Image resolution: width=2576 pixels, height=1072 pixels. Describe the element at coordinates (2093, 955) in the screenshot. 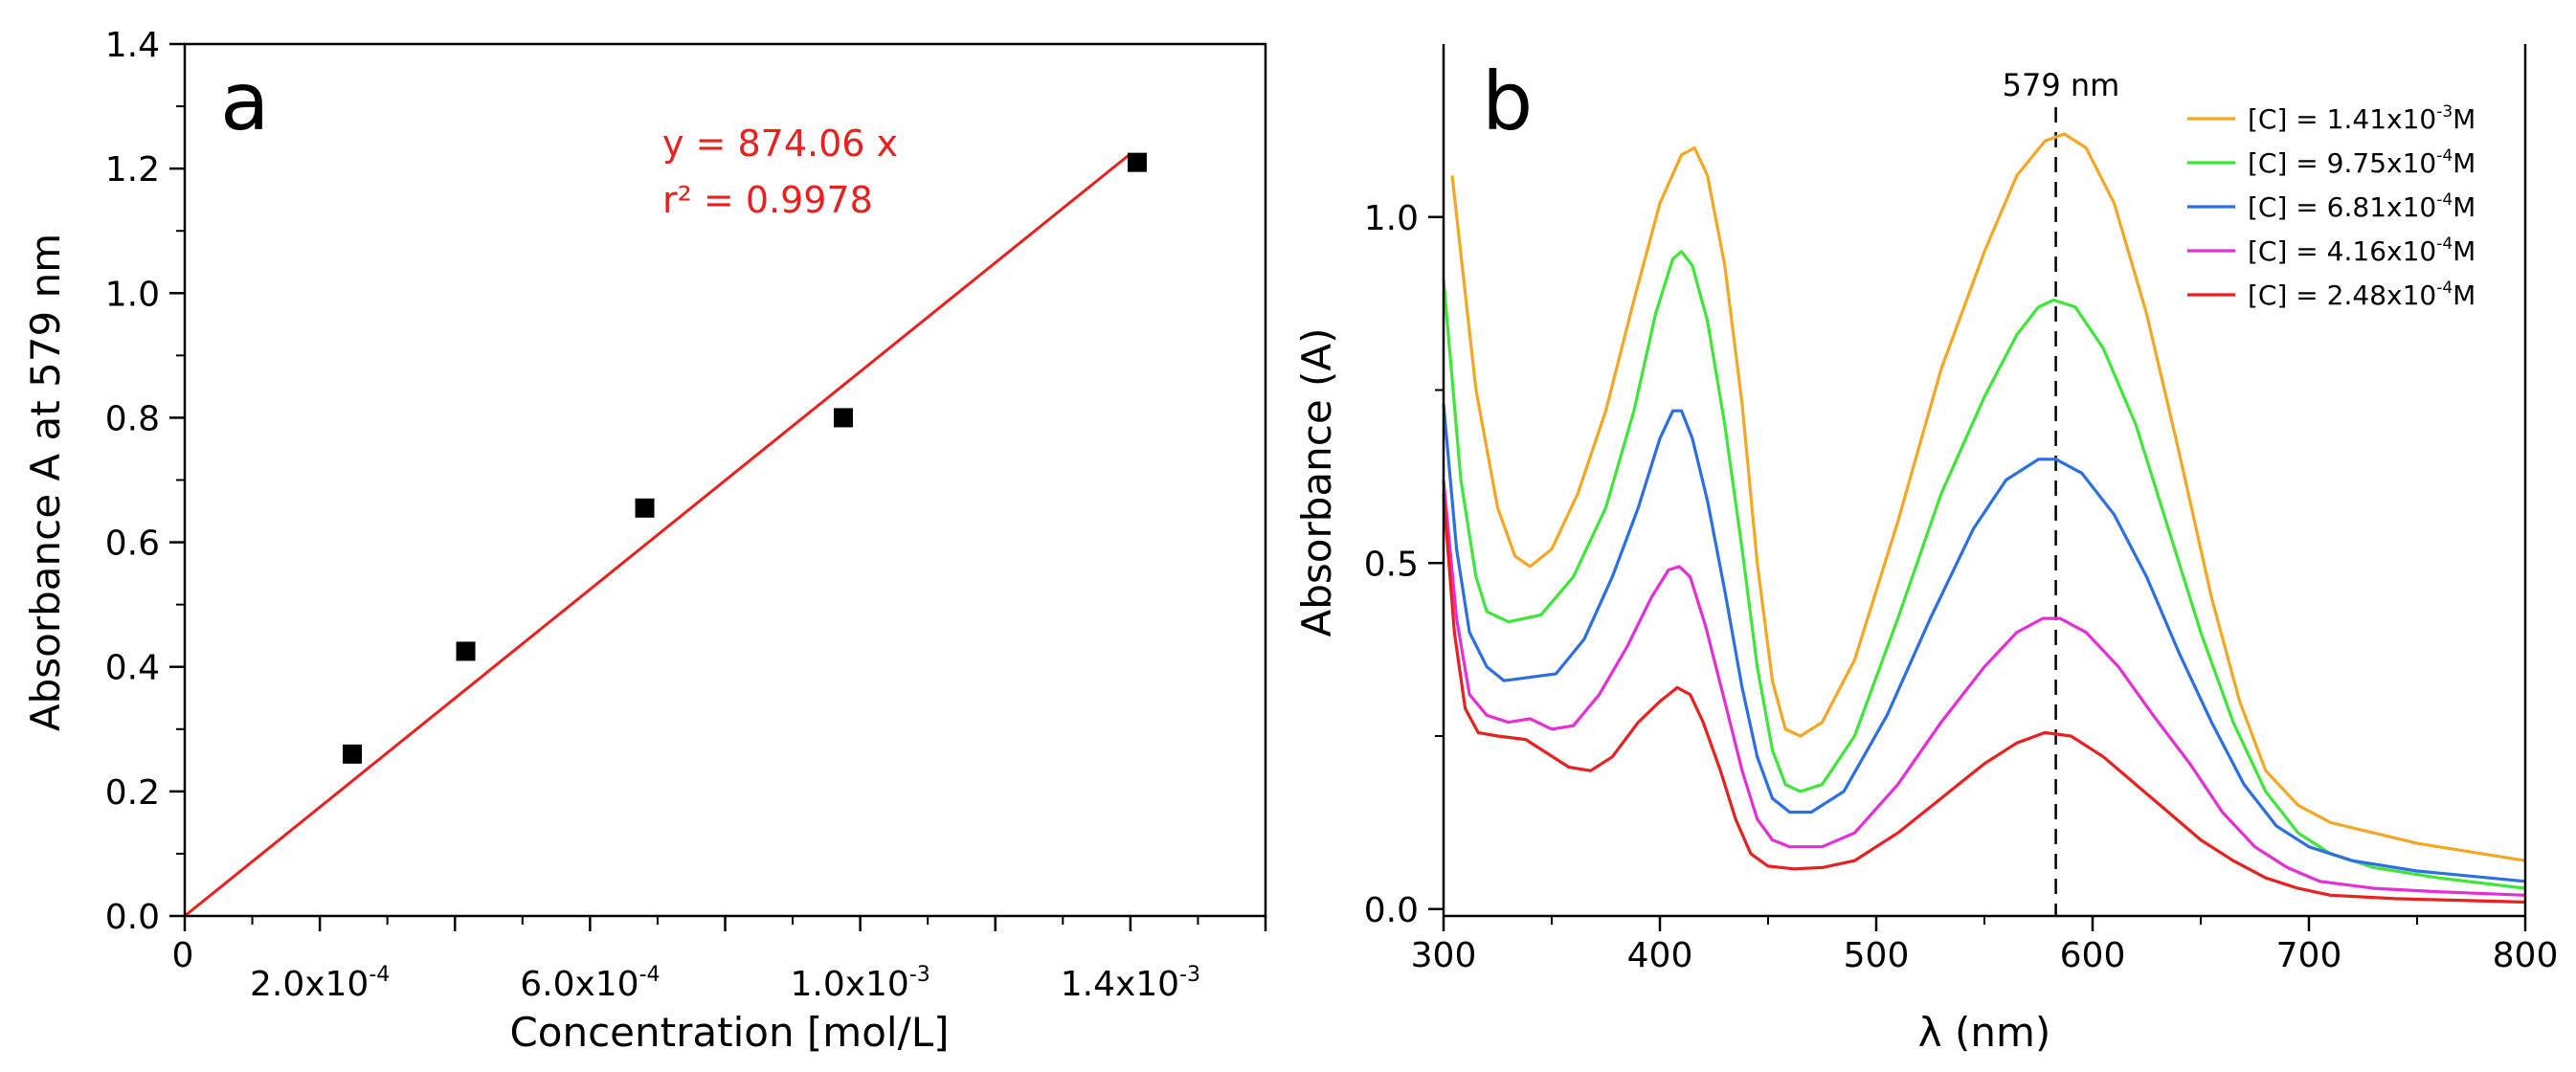

I see `x-tick-label: 600` at that location.